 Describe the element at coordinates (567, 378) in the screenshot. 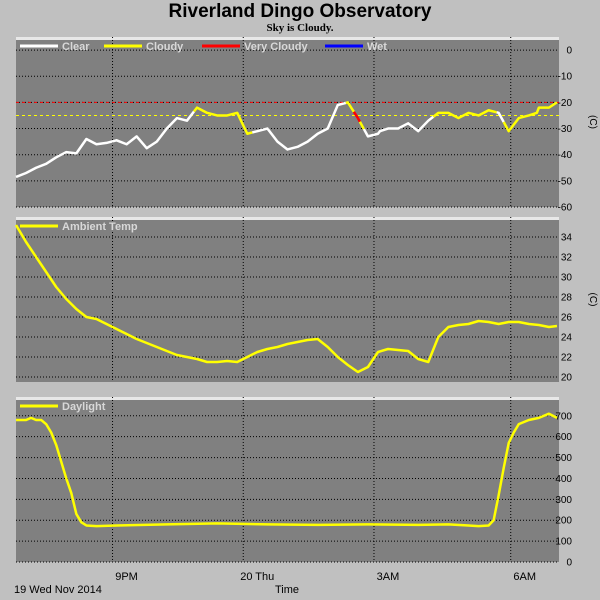

I see `y-tick-label: 20` at that location.